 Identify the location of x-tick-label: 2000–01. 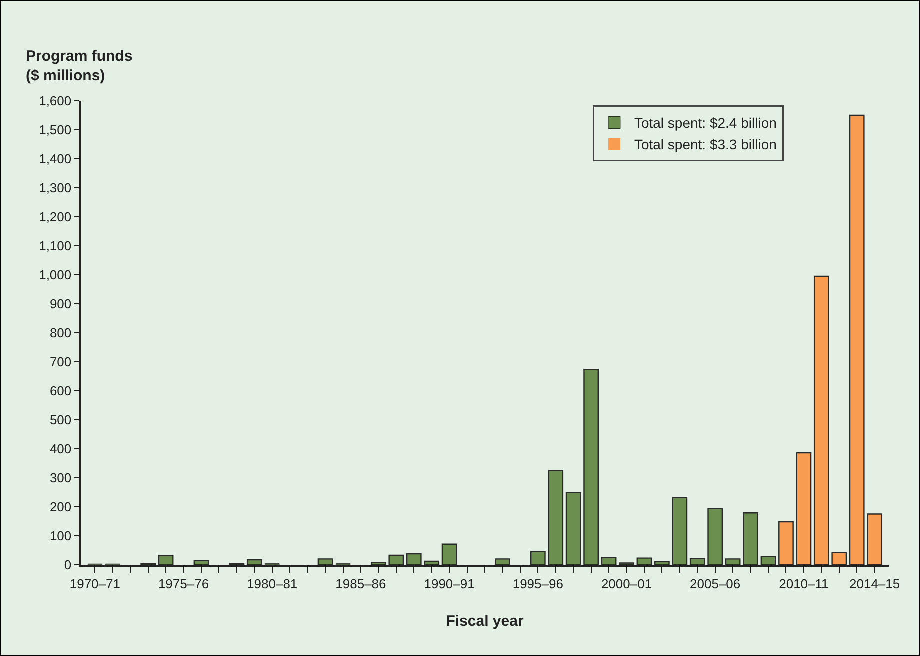
(626, 584).